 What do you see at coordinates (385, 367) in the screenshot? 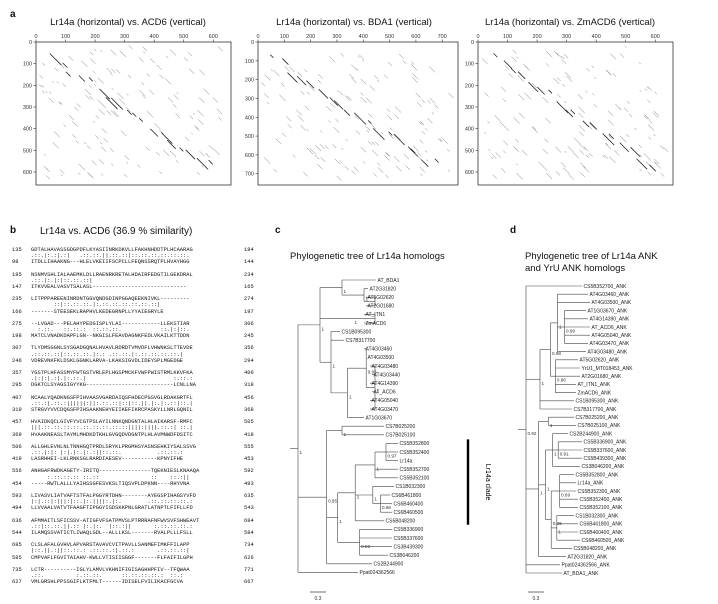
I see `tree-leaf-label: AT4G03480` at bounding box center [385, 367].